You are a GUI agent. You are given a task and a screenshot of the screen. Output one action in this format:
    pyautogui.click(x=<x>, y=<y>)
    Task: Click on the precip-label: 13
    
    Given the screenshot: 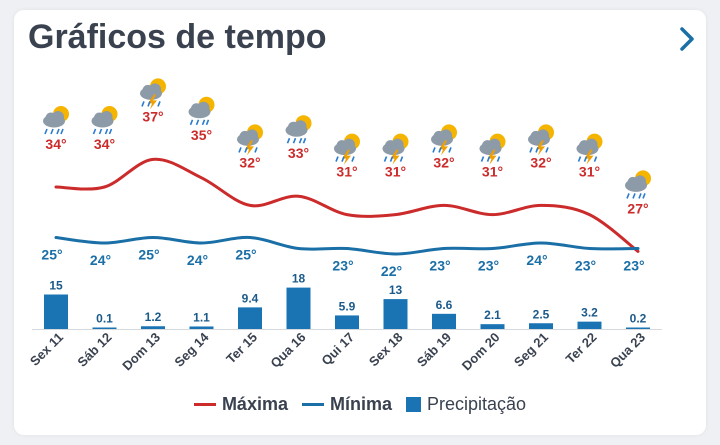 What is the action you would take?
    pyautogui.click(x=396, y=290)
    